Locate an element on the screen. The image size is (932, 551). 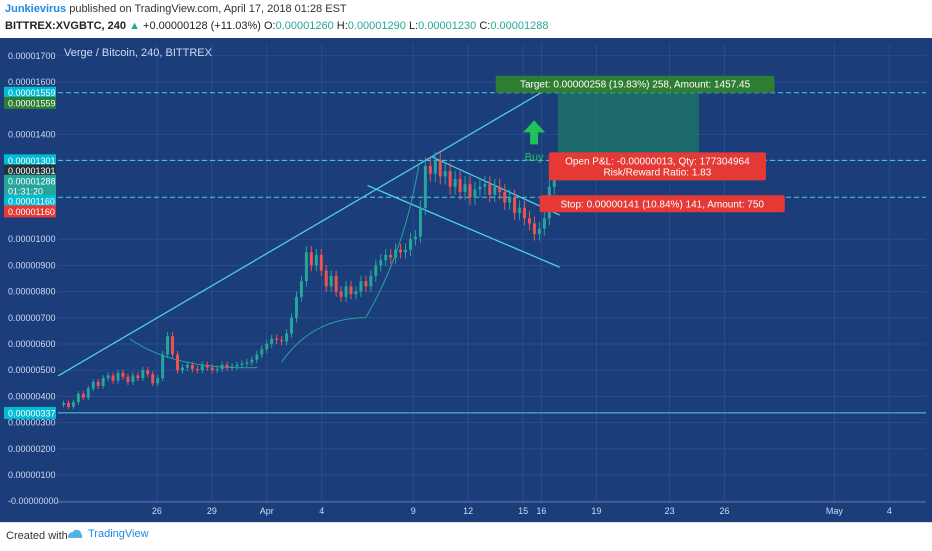
author-link: Junkievirus is located at coordinates (36, 9).